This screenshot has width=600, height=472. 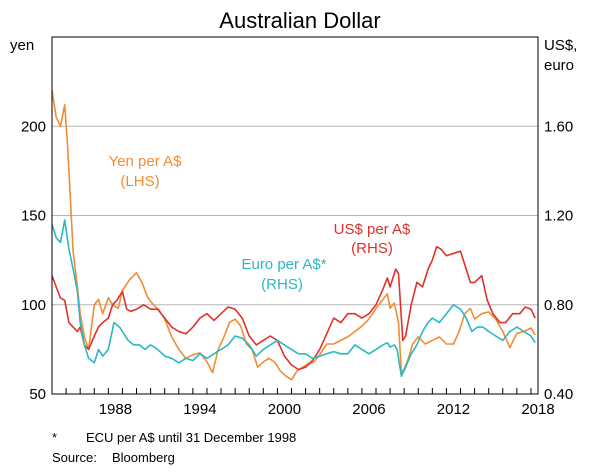 What do you see at coordinates (199, 409) in the screenshot?
I see `x-tick-label-1994: 1994` at bounding box center [199, 409].